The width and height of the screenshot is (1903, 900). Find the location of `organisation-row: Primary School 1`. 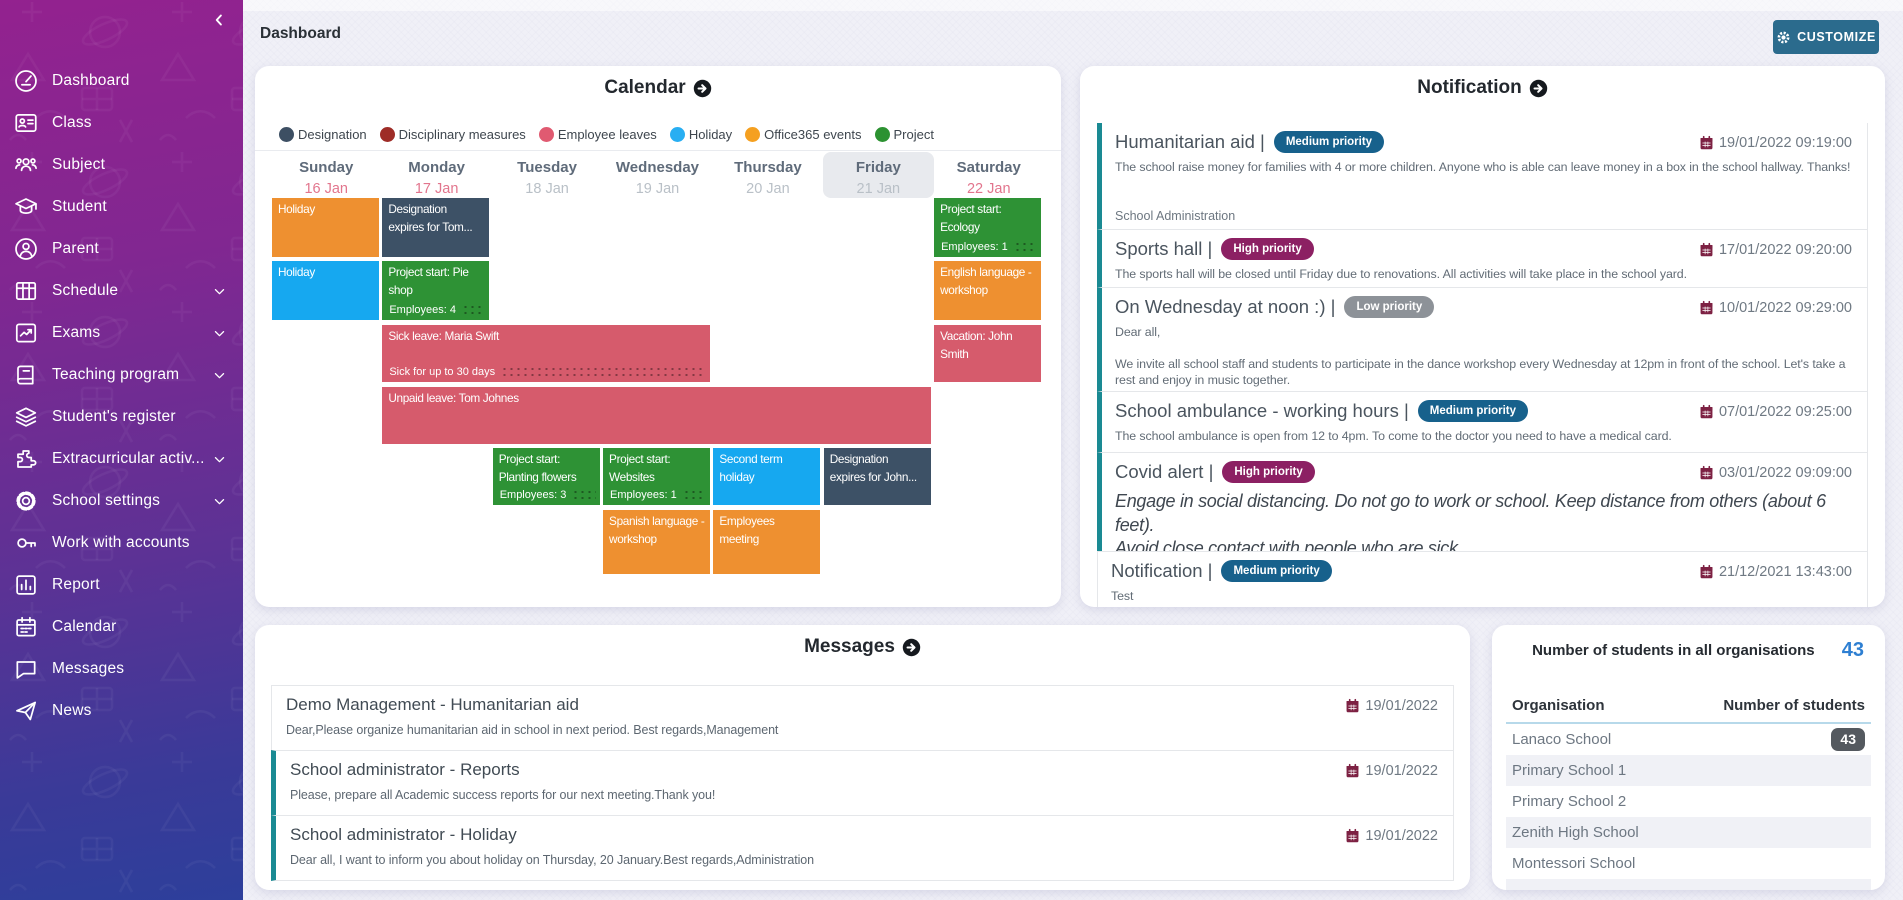

organisation-row: Primary School 1 is located at coordinates (1688, 770).